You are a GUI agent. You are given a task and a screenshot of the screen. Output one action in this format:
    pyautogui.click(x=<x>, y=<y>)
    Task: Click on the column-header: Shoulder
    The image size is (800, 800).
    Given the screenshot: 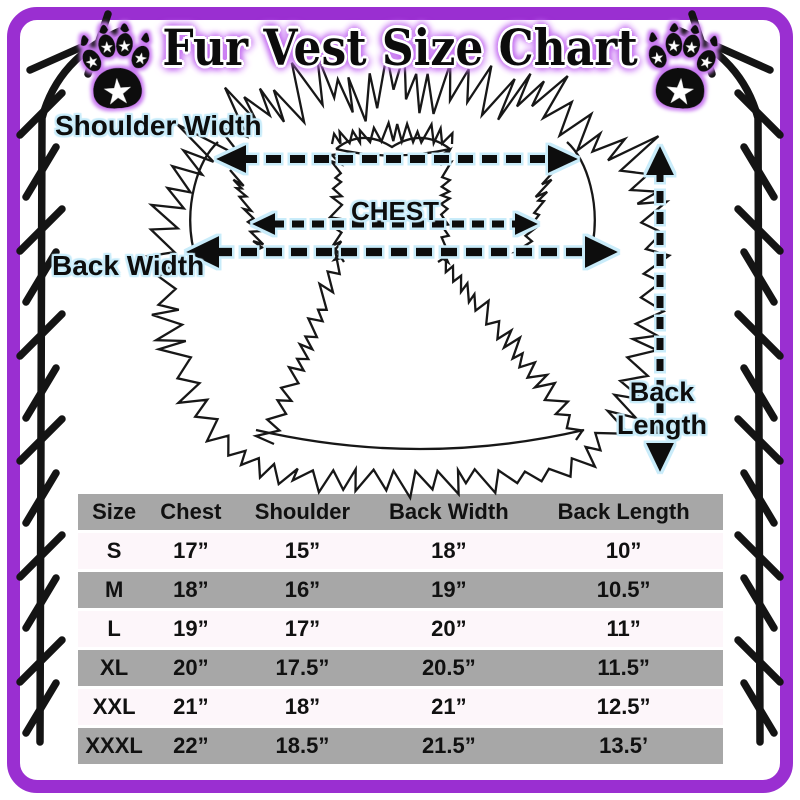 What is the action you would take?
    pyautogui.click(x=302, y=511)
    